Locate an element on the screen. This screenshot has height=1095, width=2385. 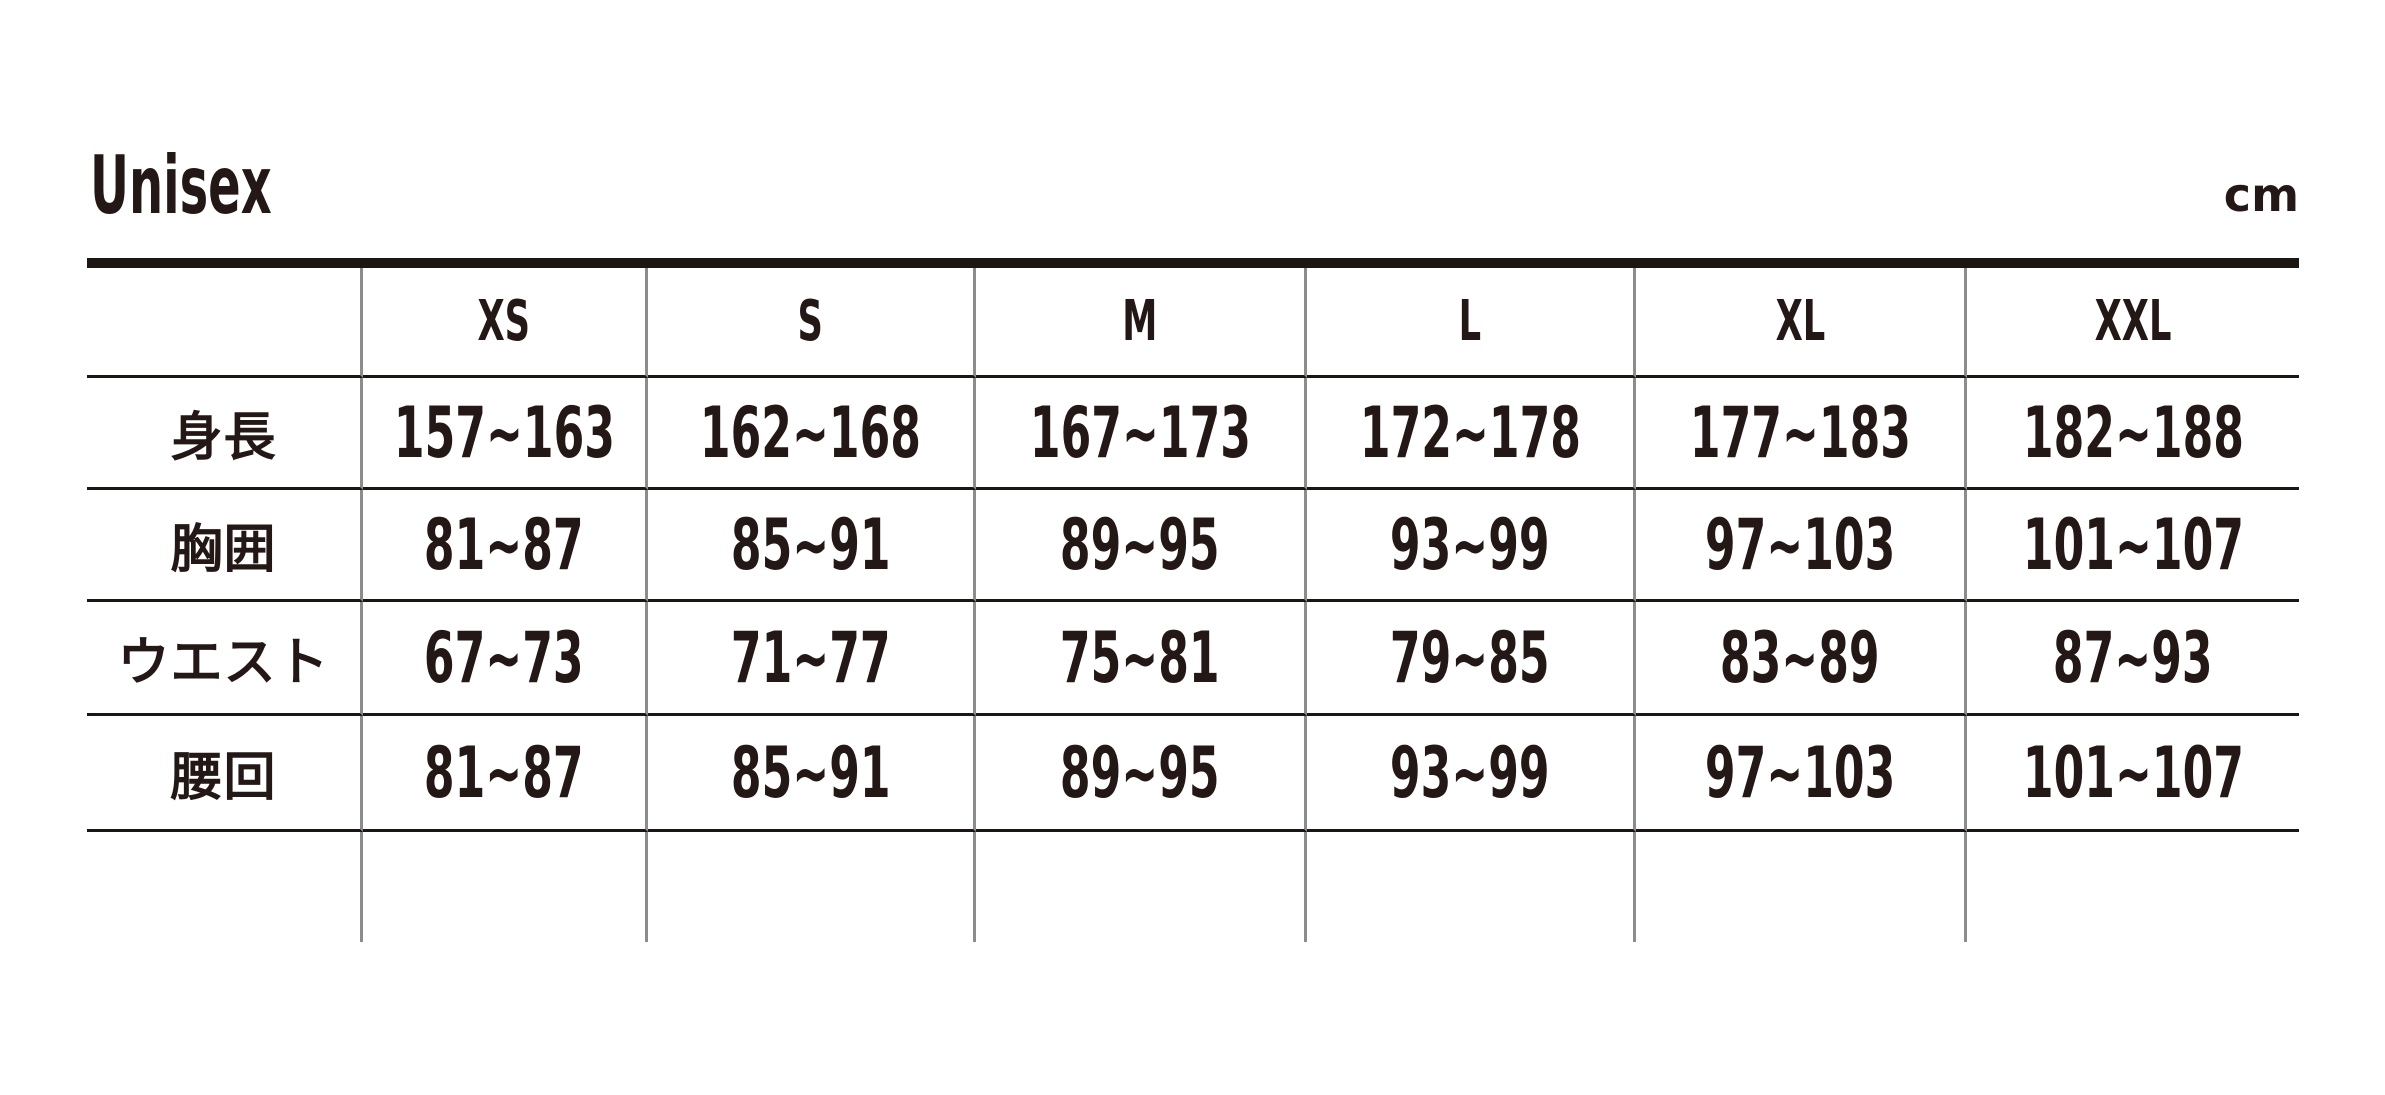
height-xl: 177~183 is located at coordinates (1801, 434).